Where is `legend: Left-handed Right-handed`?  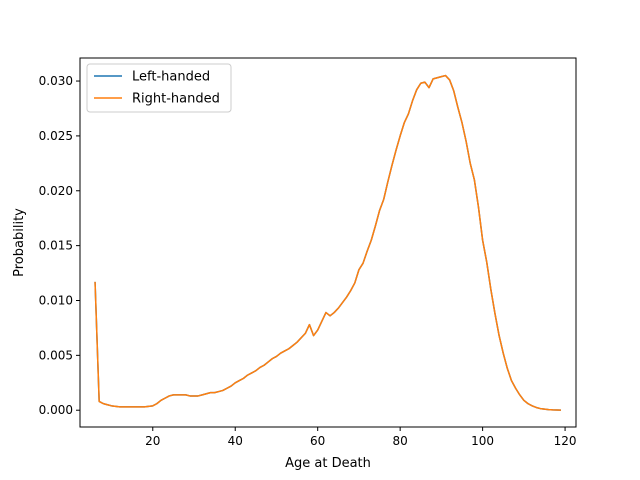
legend: Left-handed Right-handed is located at coordinates (159, 88).